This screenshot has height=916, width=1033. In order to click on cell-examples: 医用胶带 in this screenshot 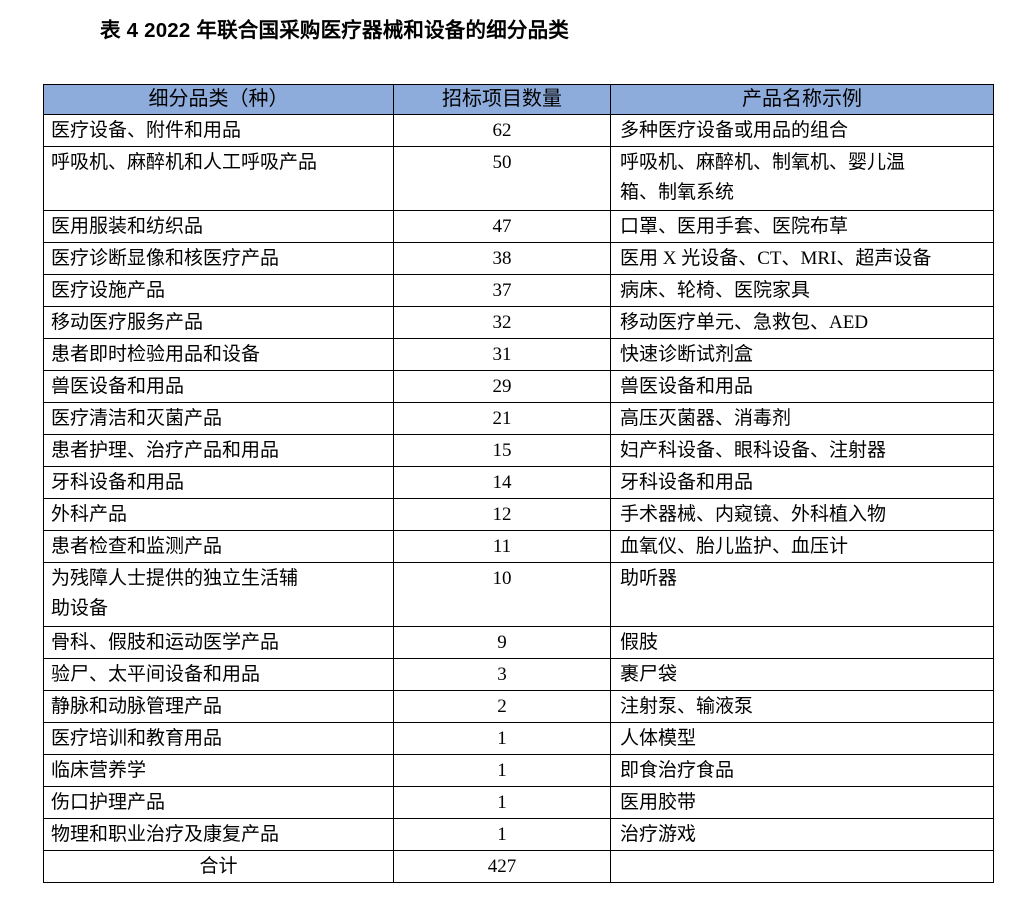, I will do `click(802, 802)`.